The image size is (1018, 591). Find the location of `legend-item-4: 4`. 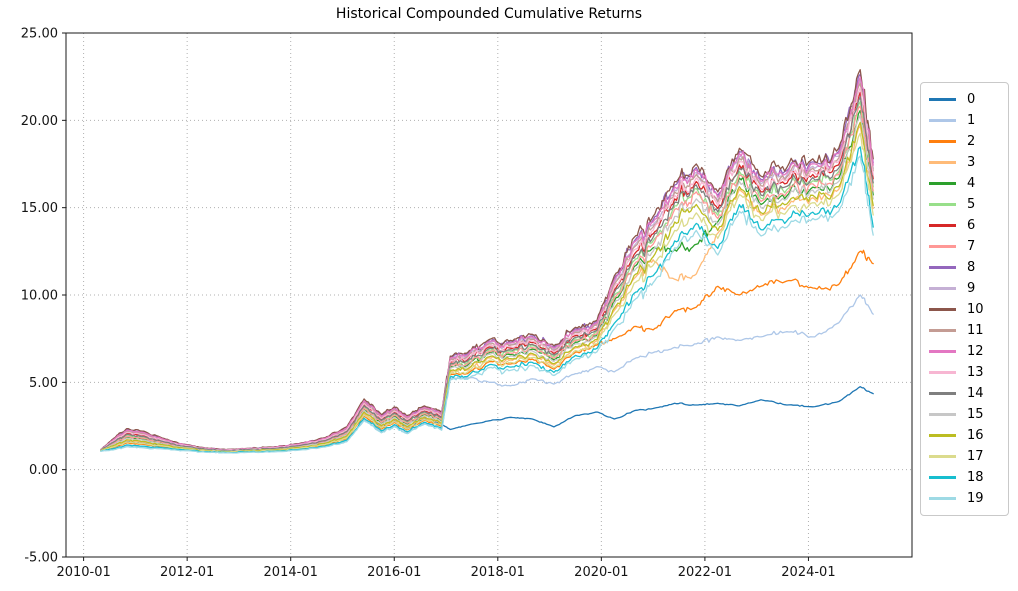

legend-item-4: 4 is located at coordinates (968, 183).